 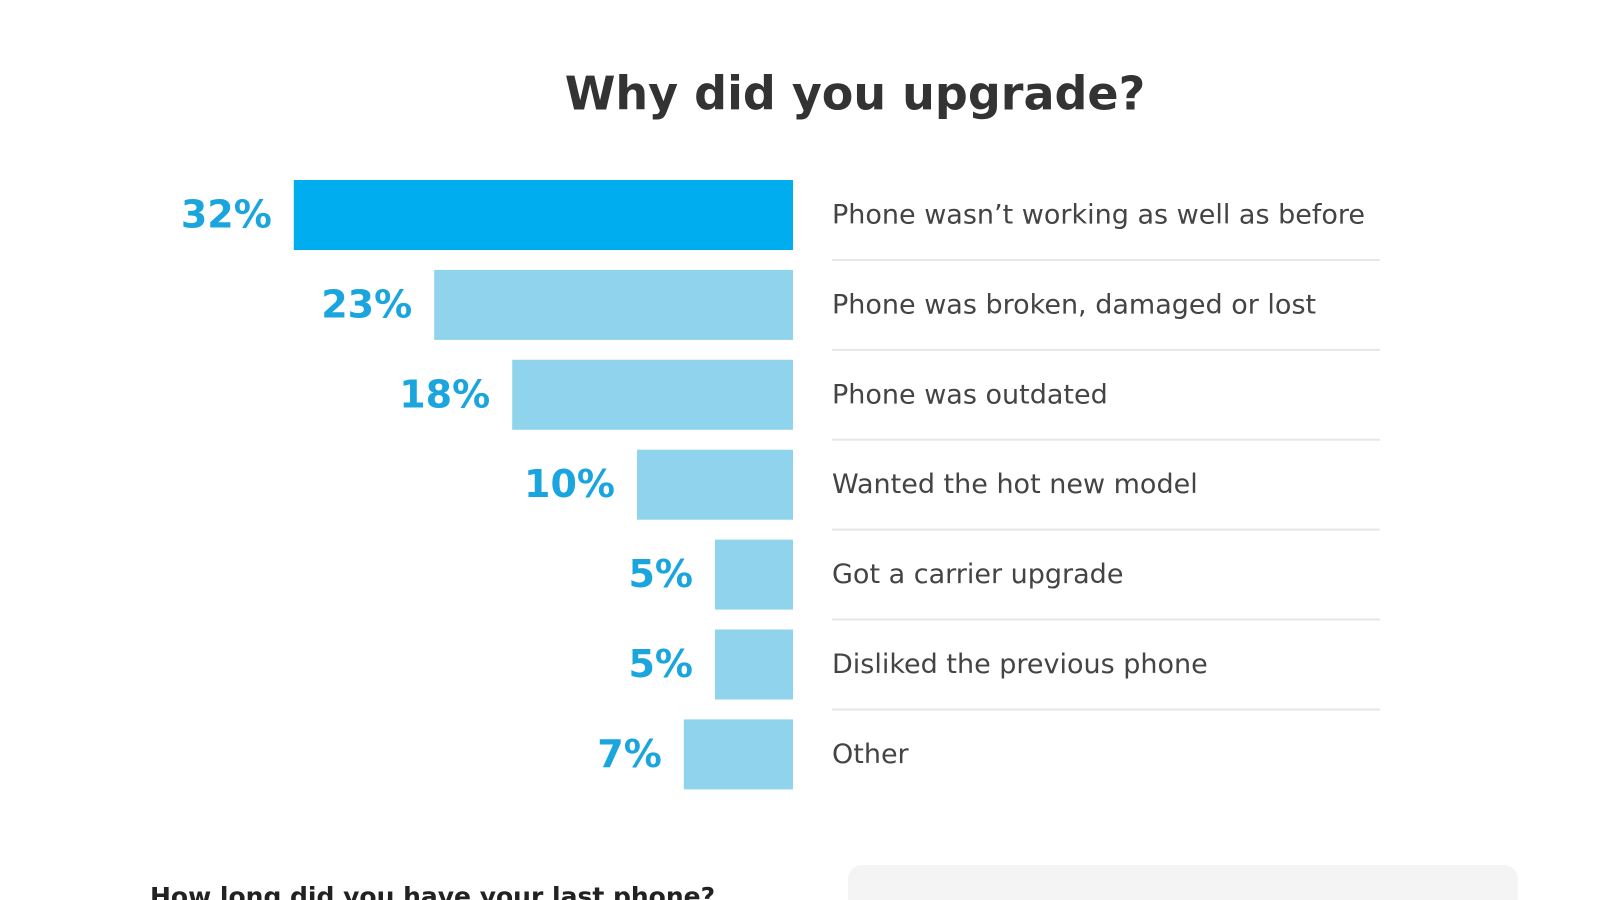 I want to click on category-label: Got a carrier upgrade, so click(x=977, y=574).